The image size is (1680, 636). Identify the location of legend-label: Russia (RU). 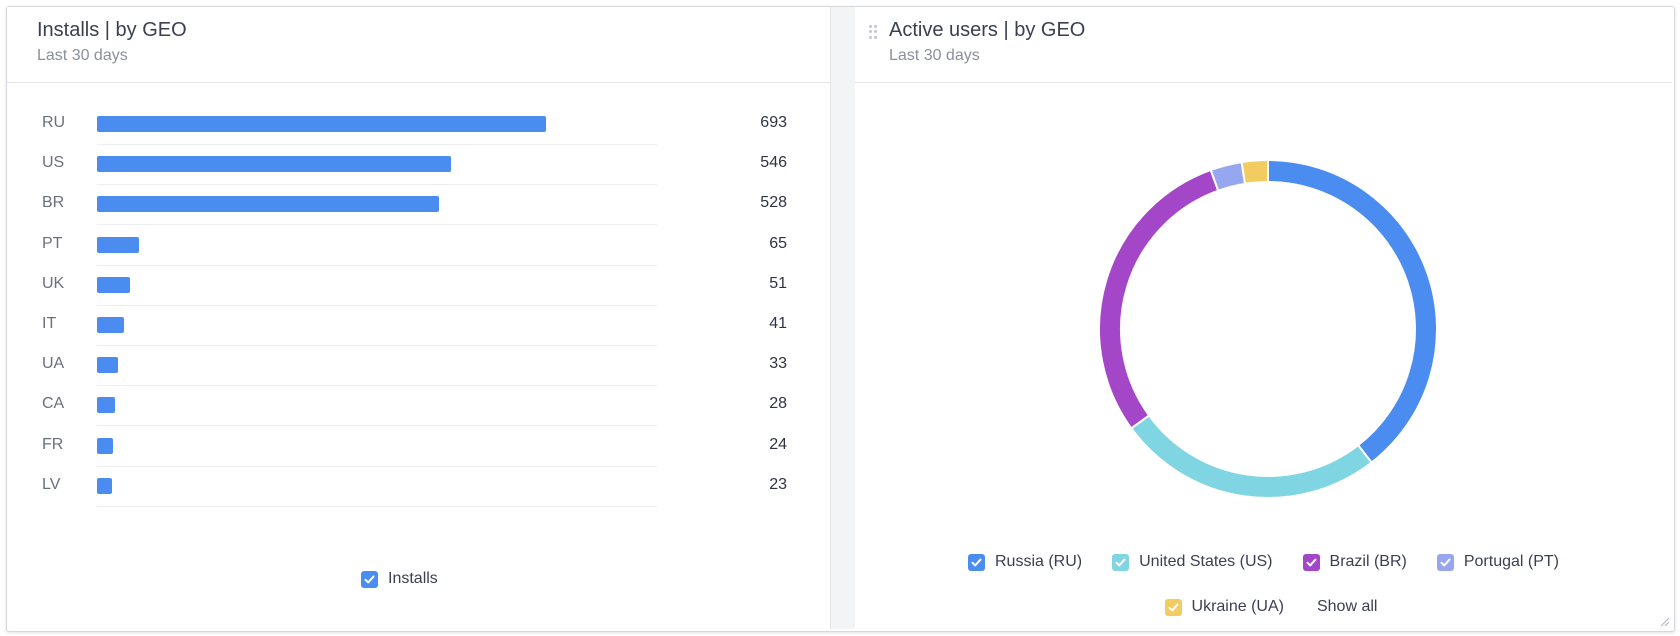
(1039, 561).